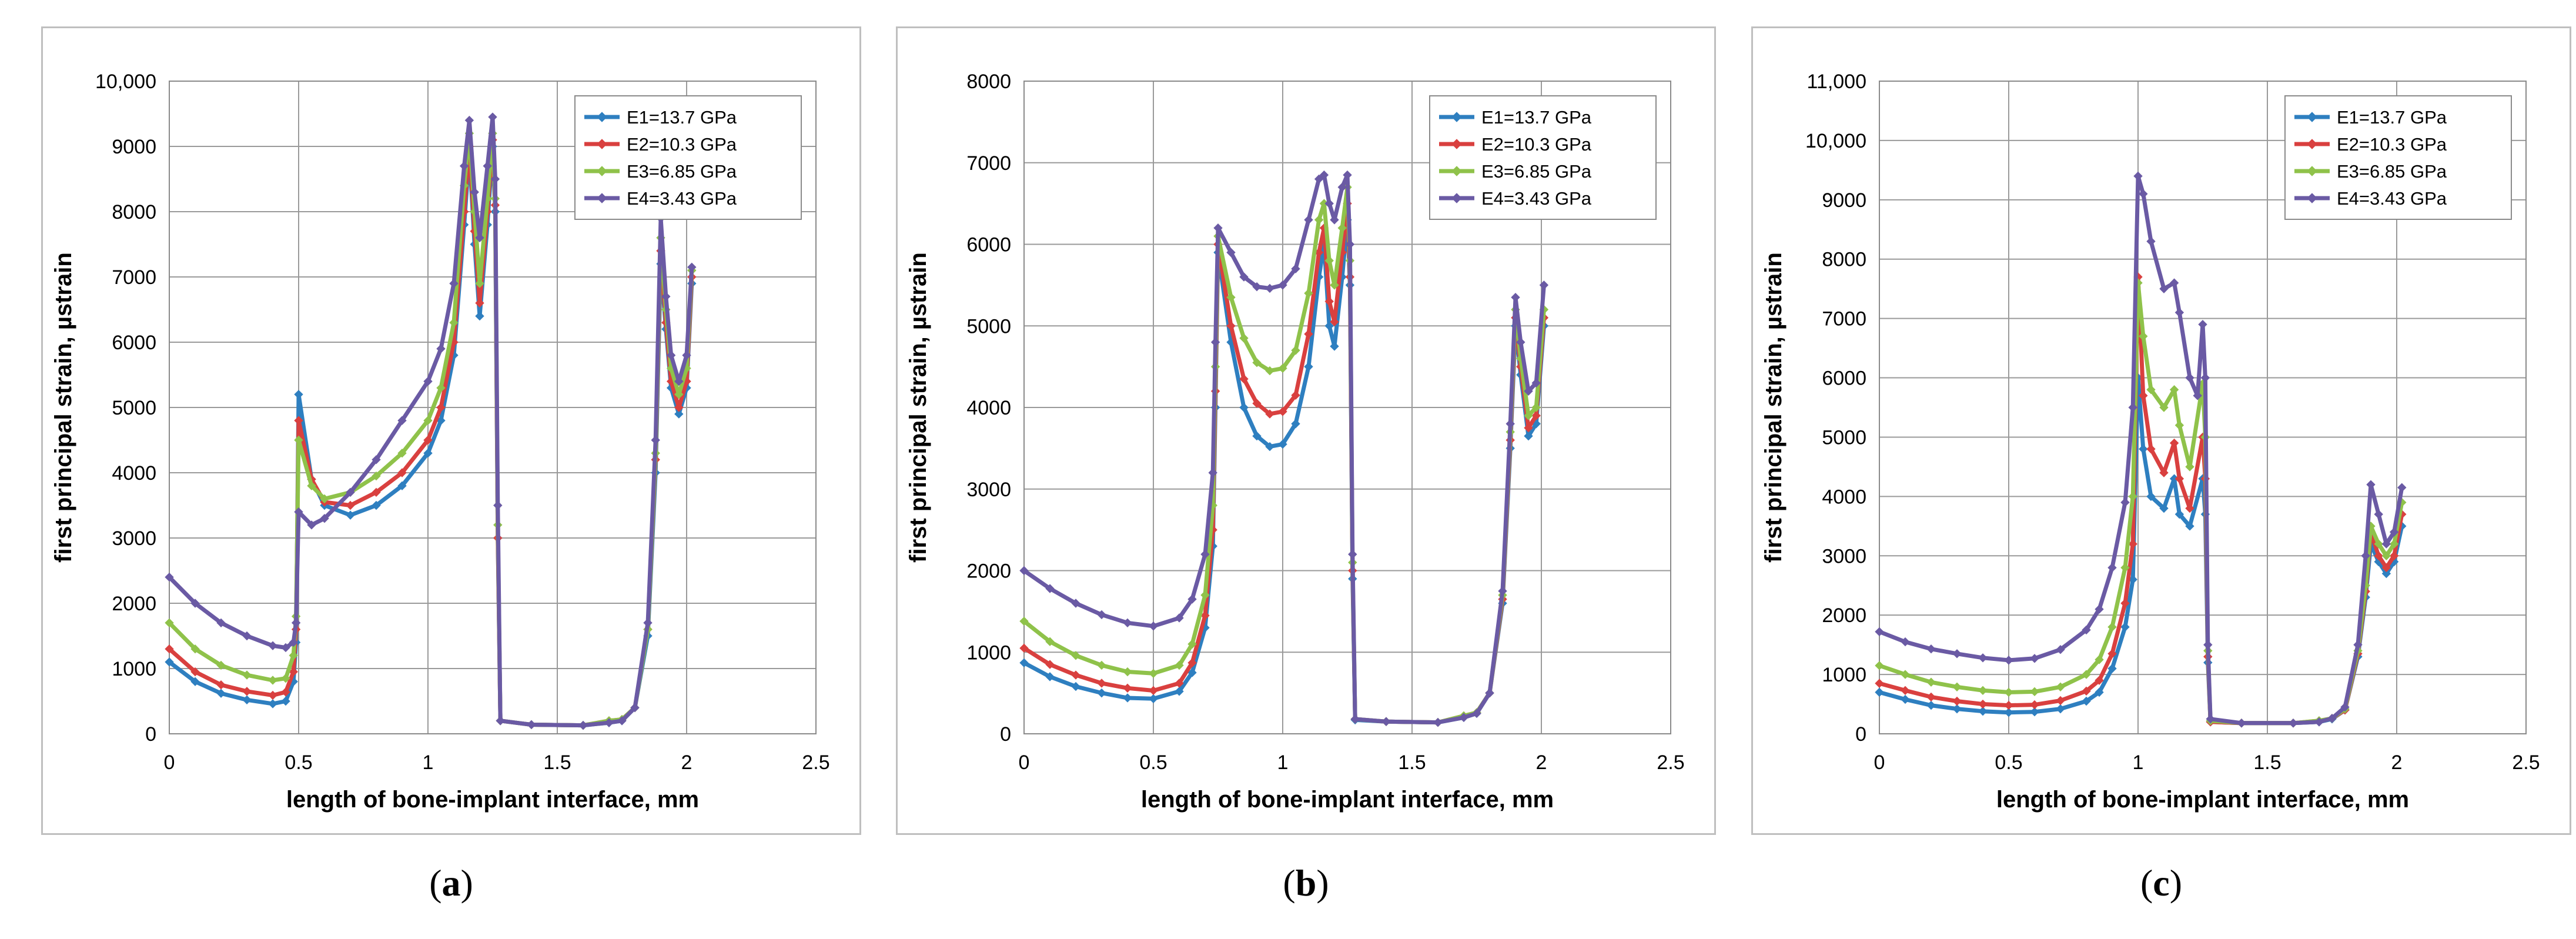  I want to click on y-tick-label: 2000, so click(134, 604).